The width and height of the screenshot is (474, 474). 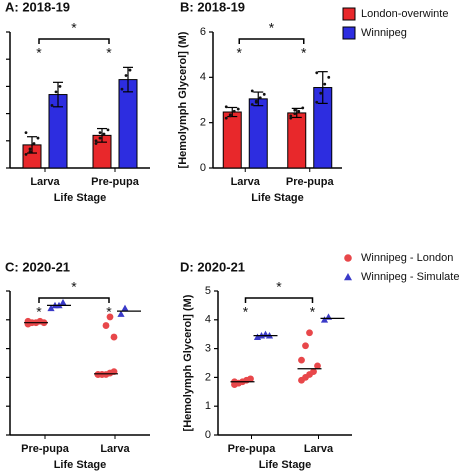 I want to click on y-tick-label: 6, so click(x=203, y=32).